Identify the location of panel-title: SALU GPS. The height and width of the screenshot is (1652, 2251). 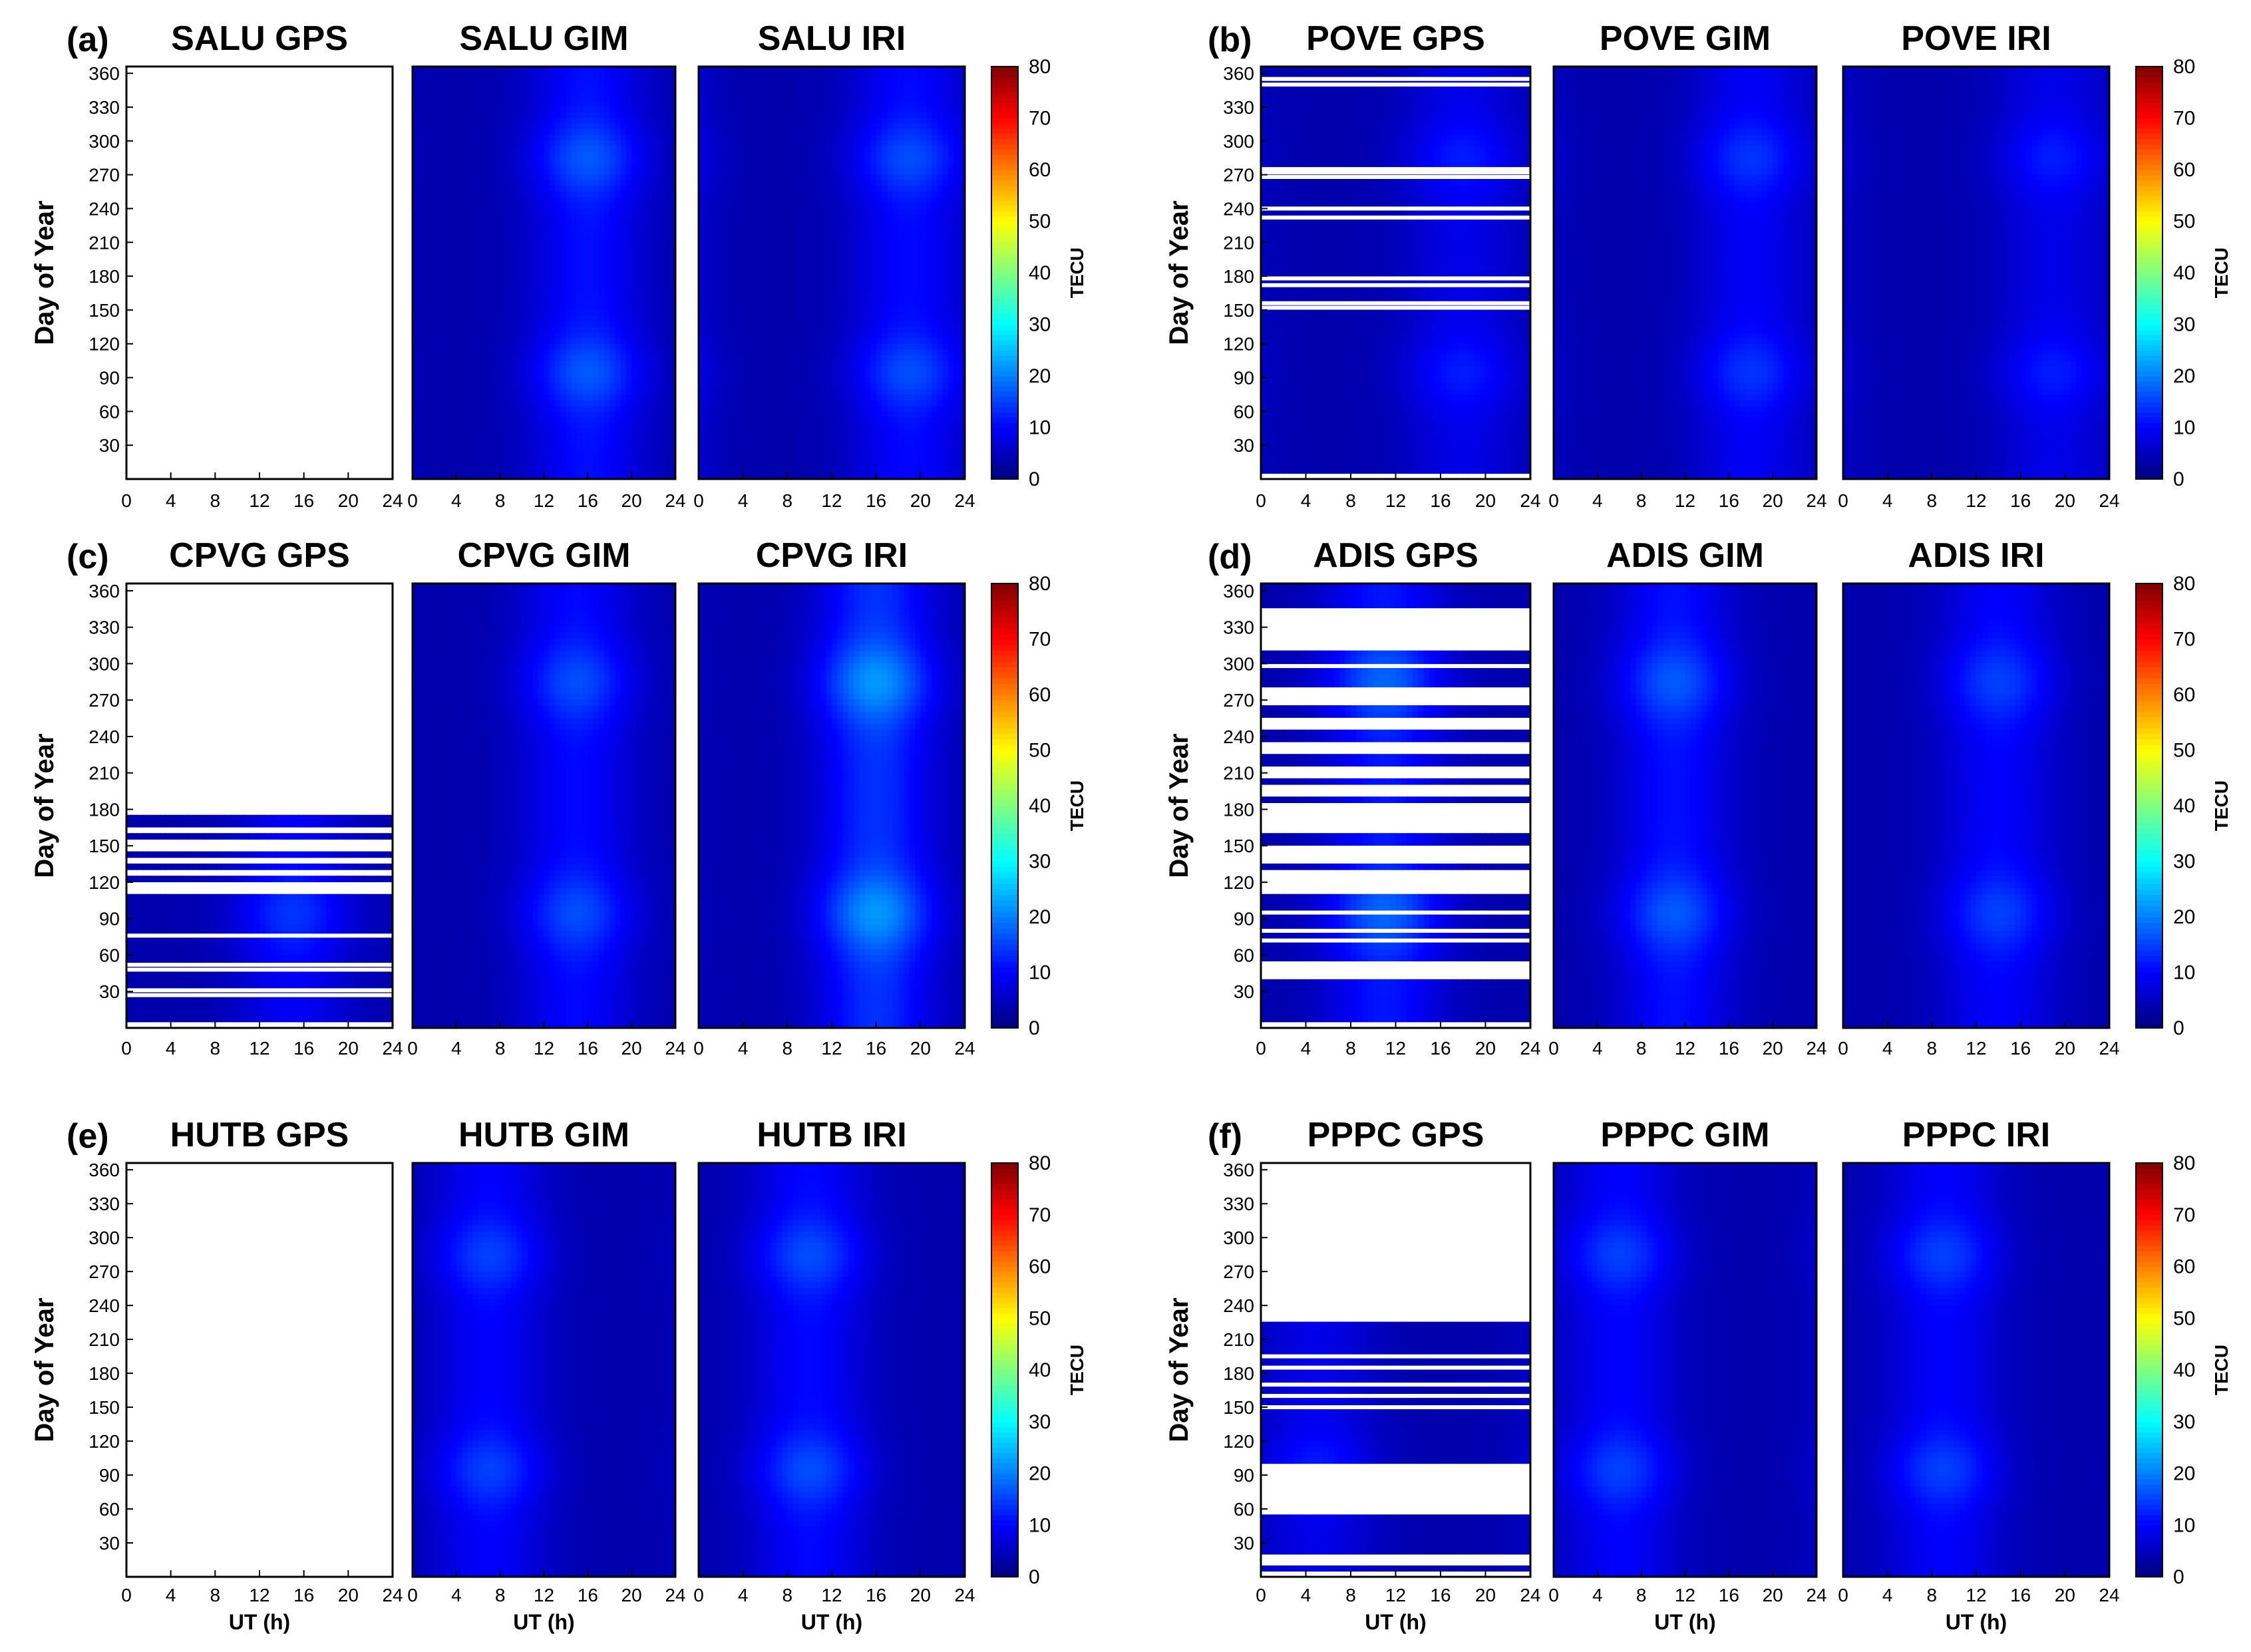
(259, 39).